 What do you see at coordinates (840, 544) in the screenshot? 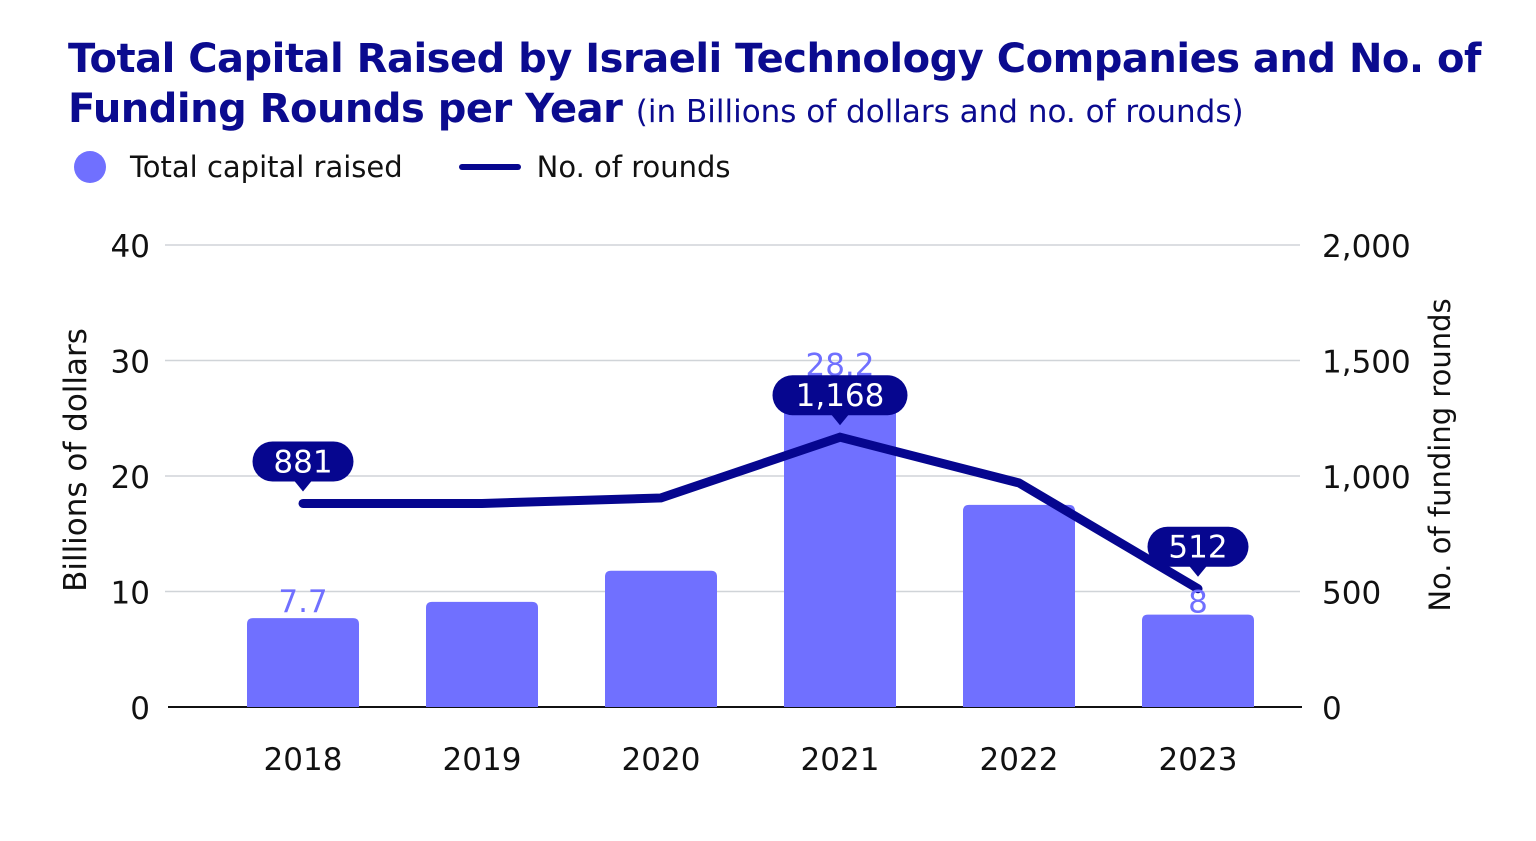
I see `bar-2021` at bounding box center [840, 544].